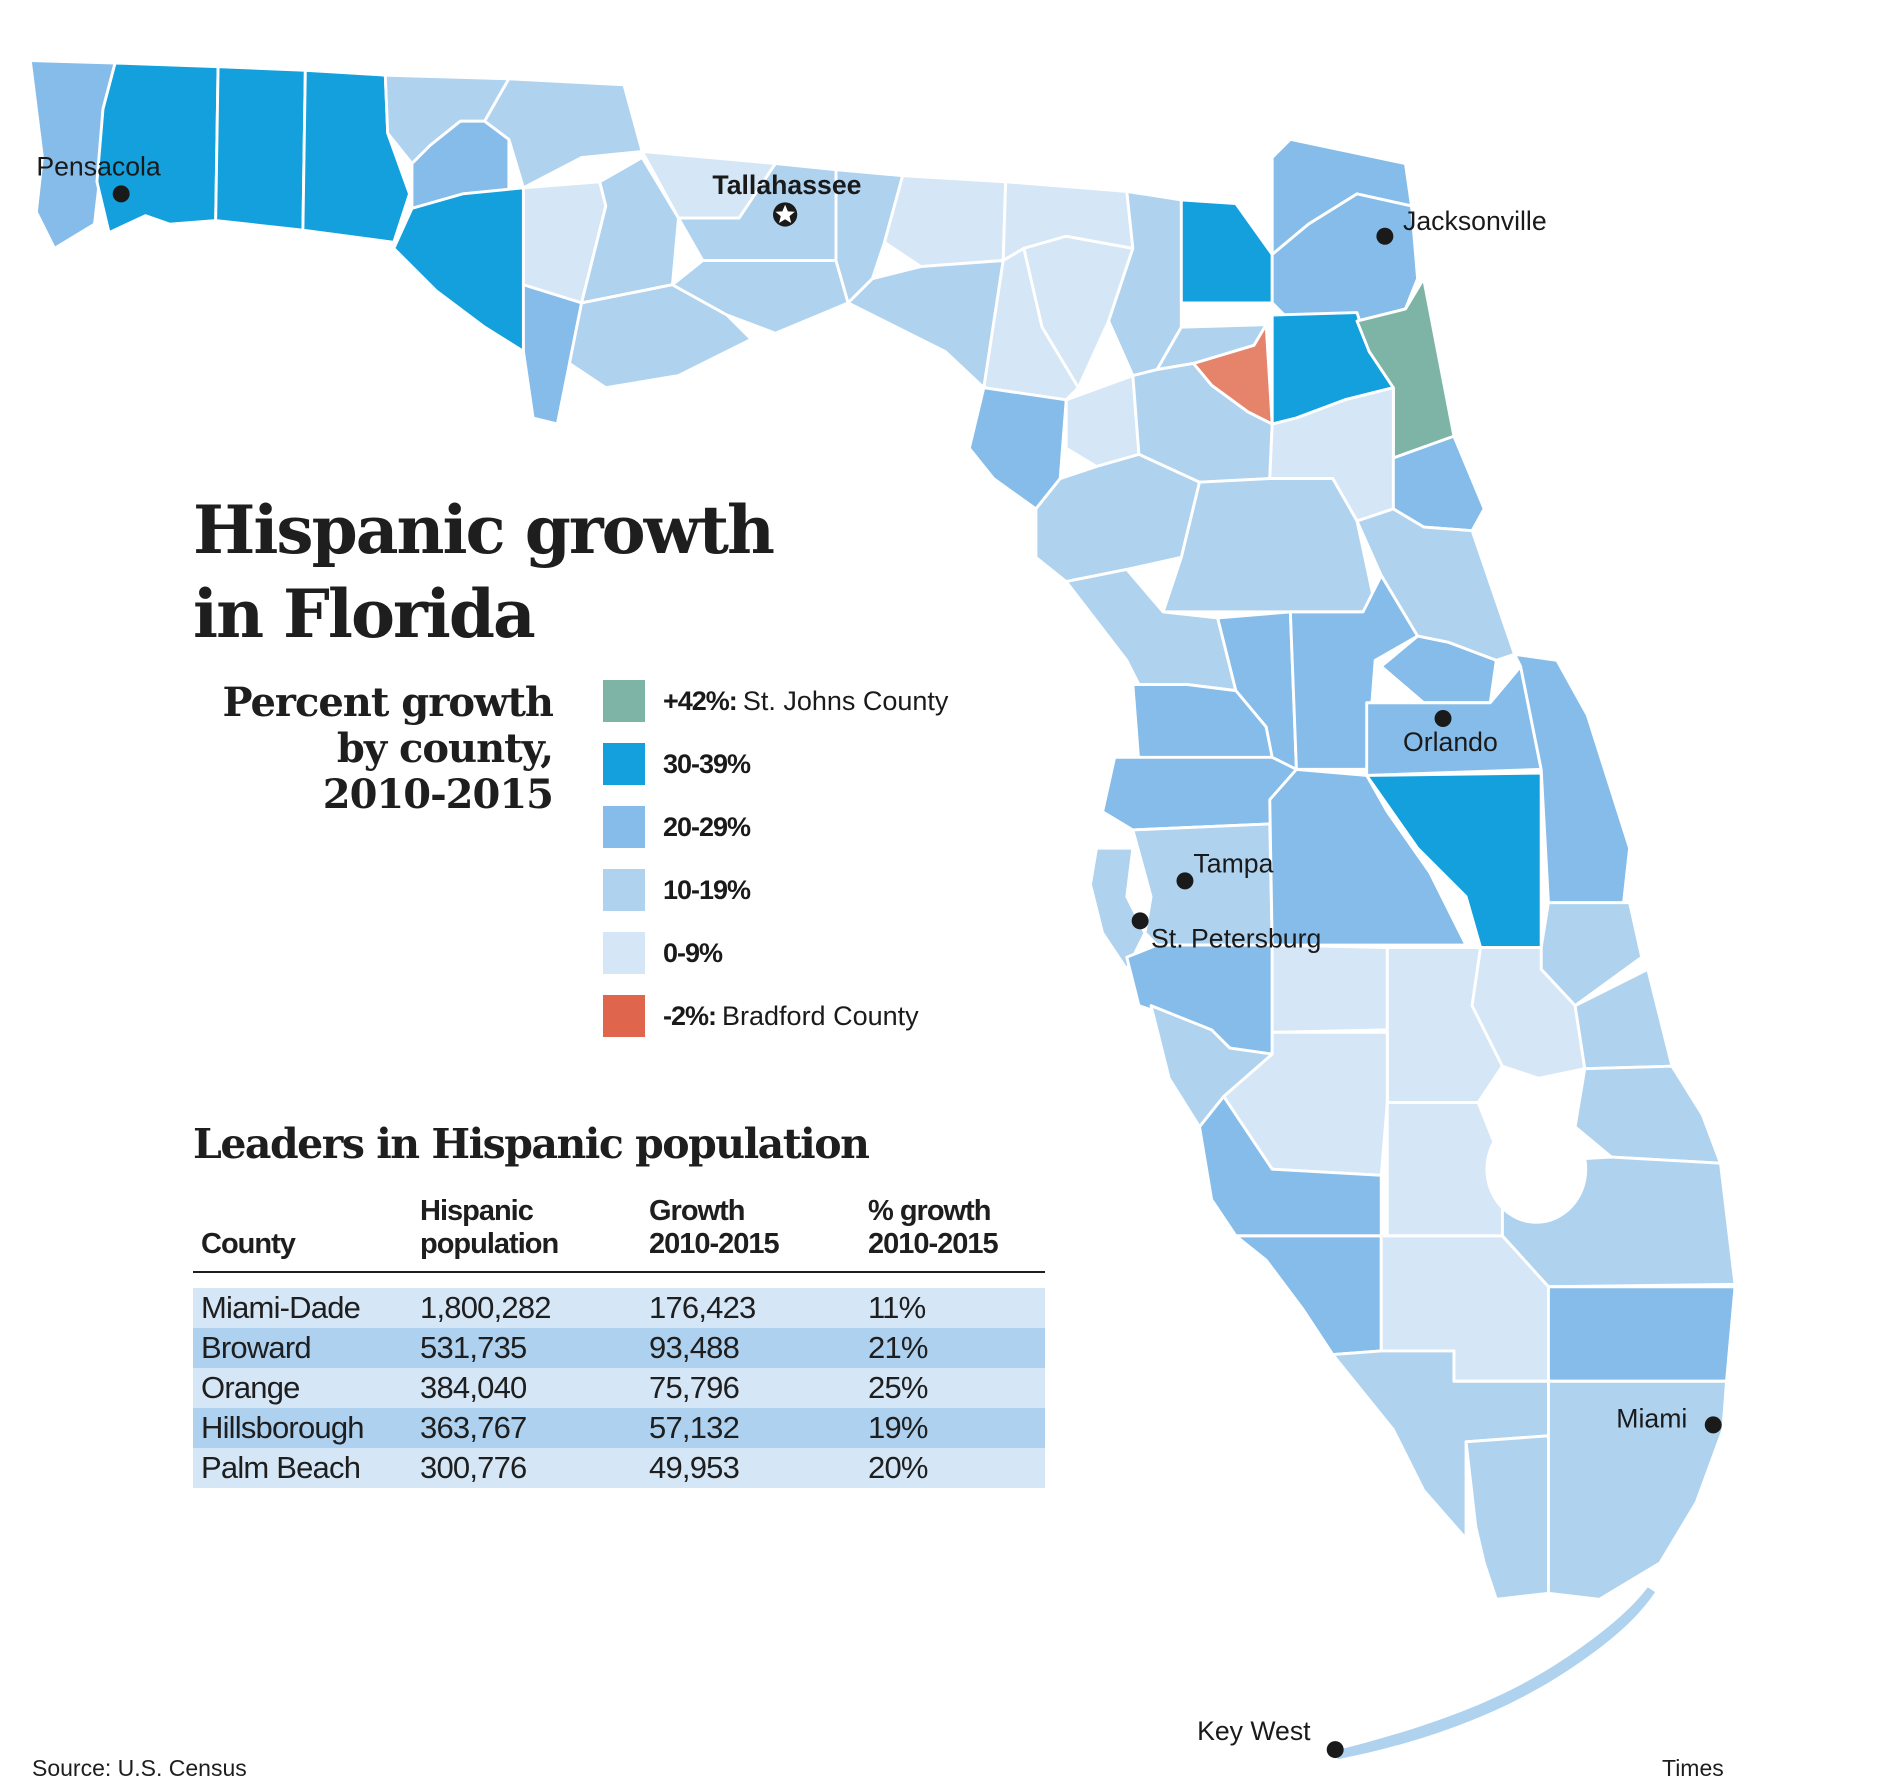  What do you see at coordinates (157, 148) in the screenshot?
I see `county-santa-rosa` at bounding box center [157, 148].